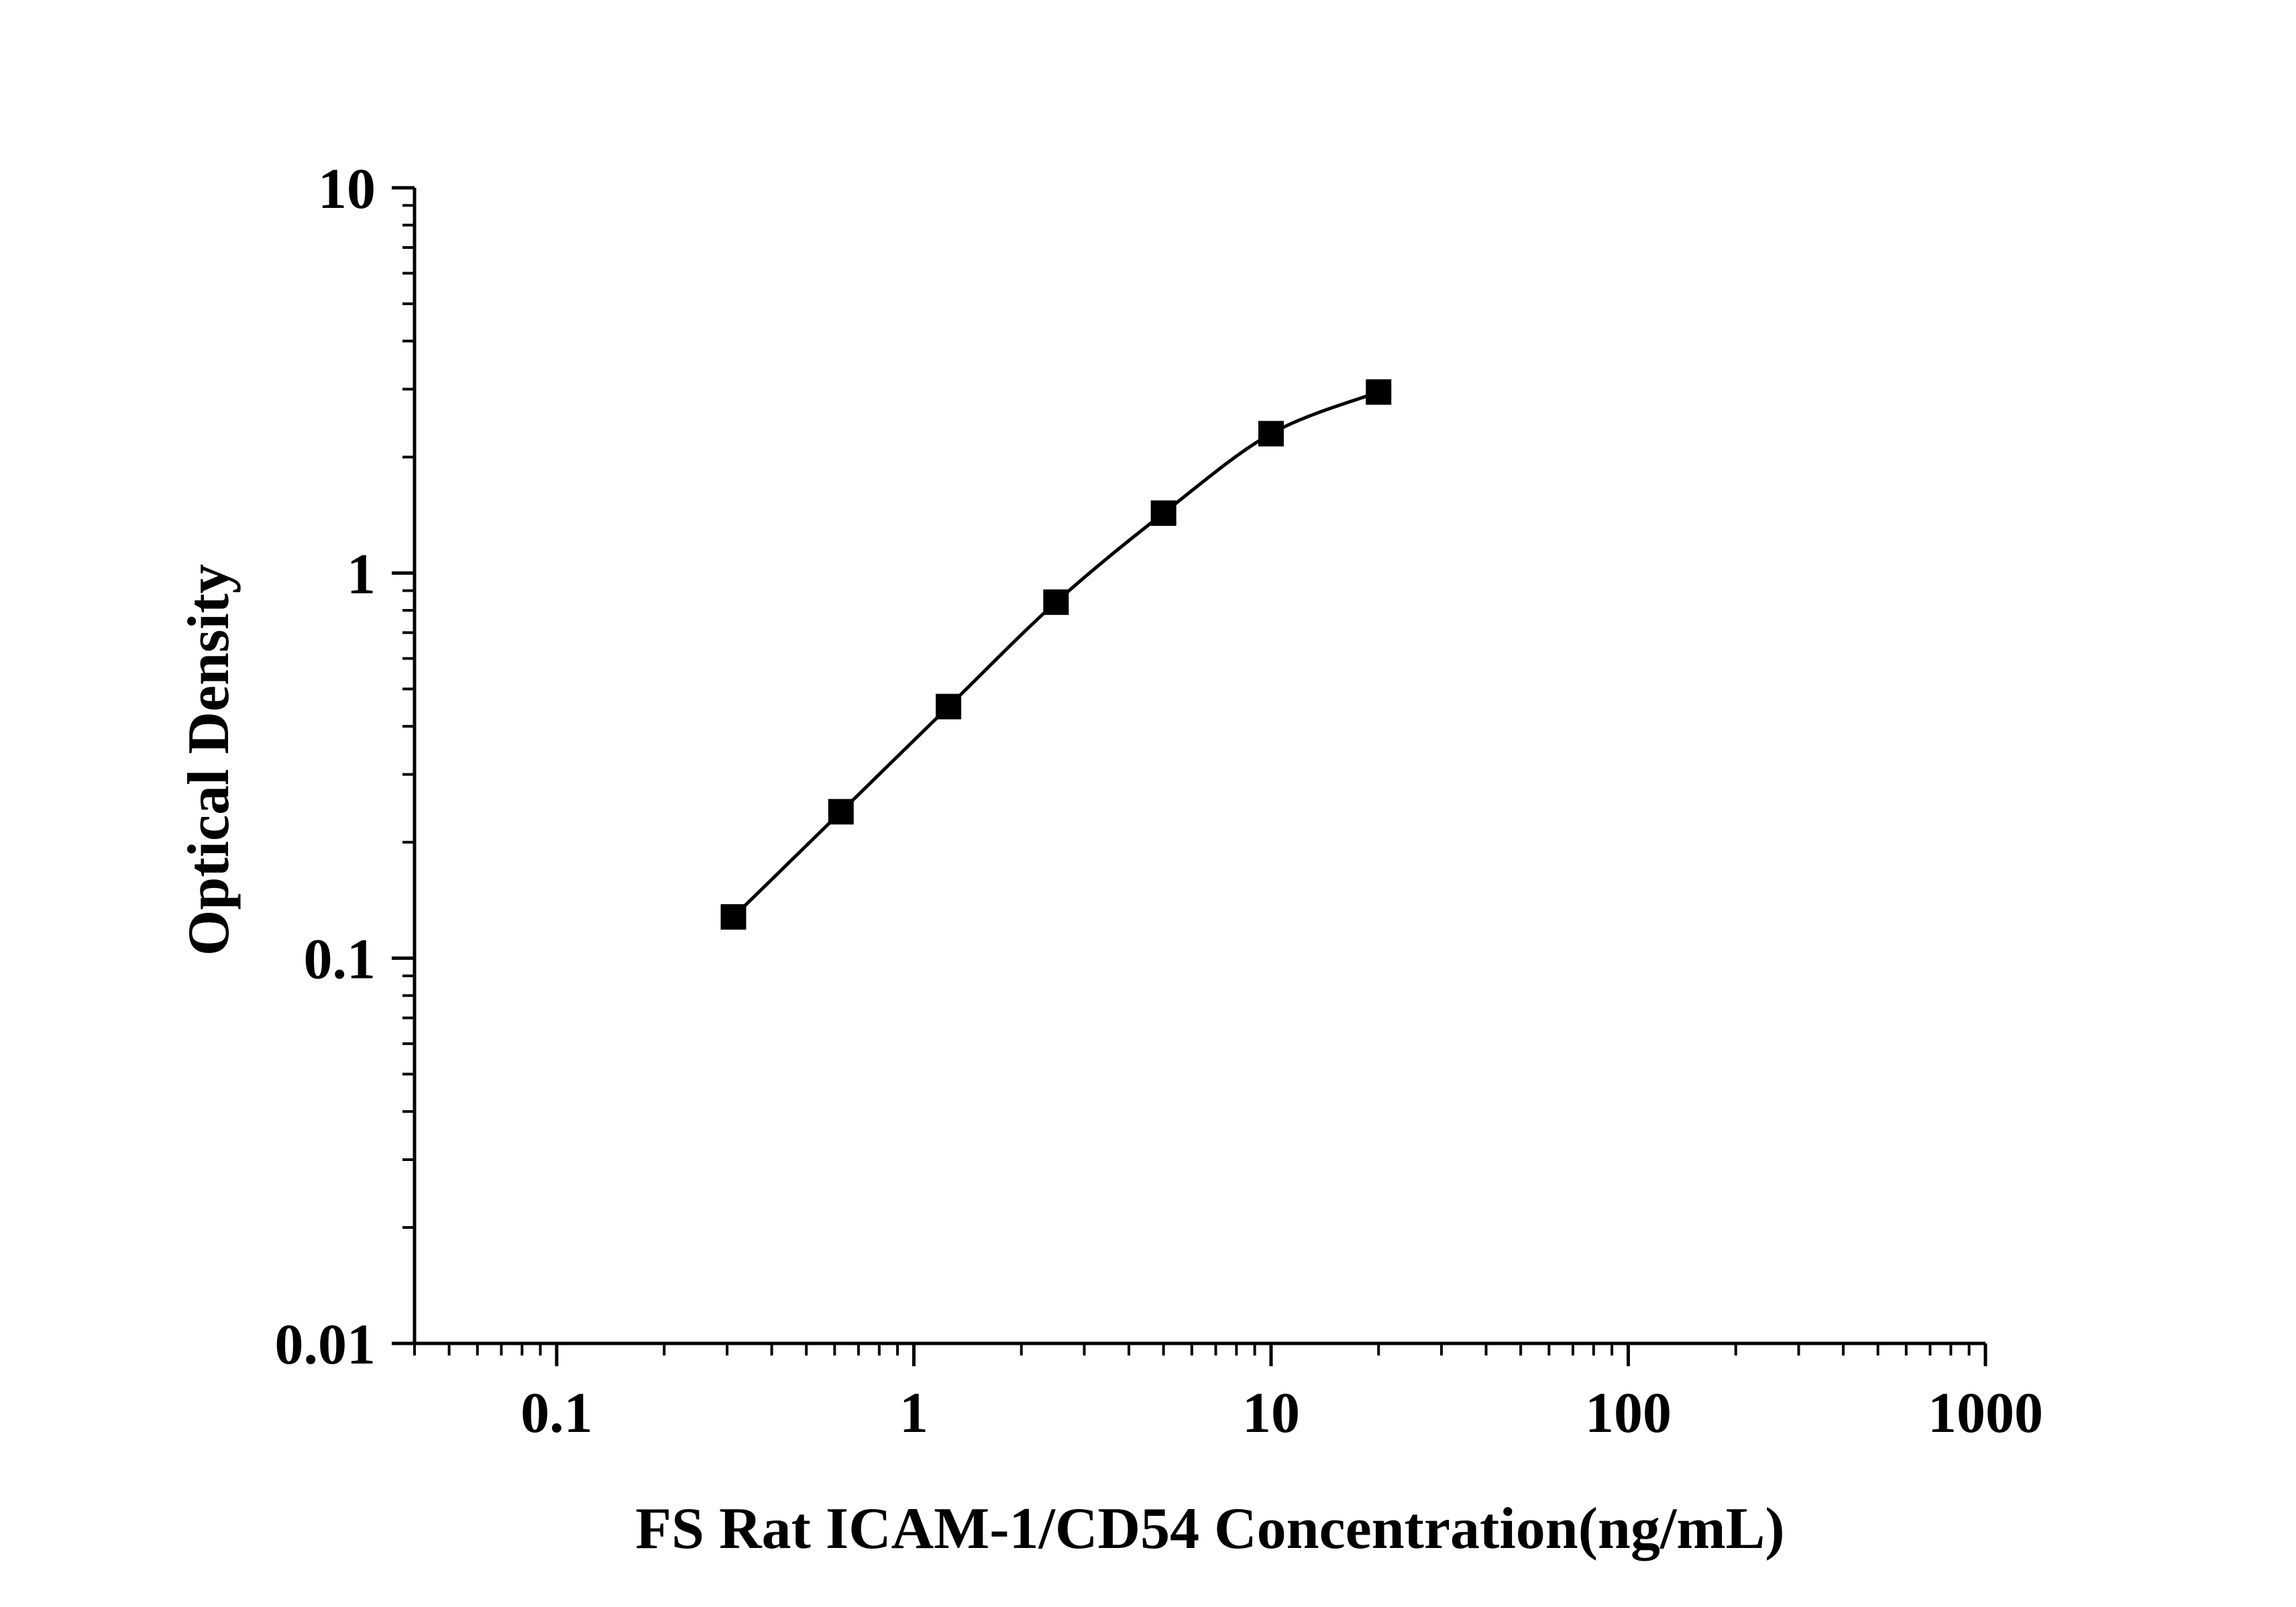 The width and height of the screenshot is (2296, 1607). I want to click on y-tick-label: 0.1, so click(340, 959).